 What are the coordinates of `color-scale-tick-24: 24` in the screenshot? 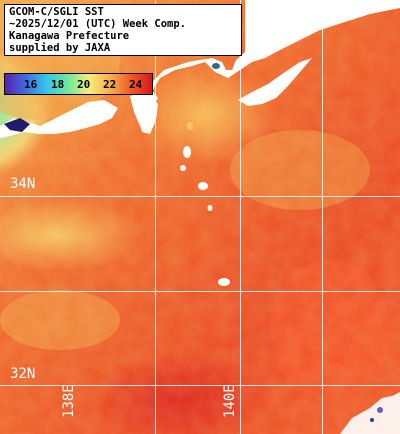 It's located at (136, 84).